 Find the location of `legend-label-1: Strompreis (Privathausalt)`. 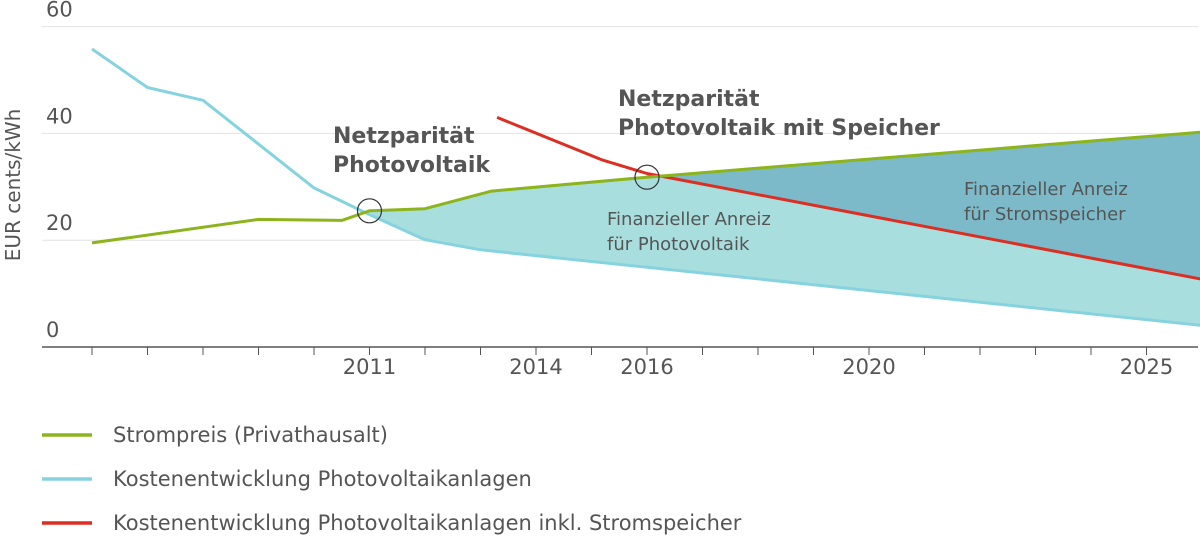

legend-label-1: Strompreis (Privathausalt) is located at coordinates (250, 435).